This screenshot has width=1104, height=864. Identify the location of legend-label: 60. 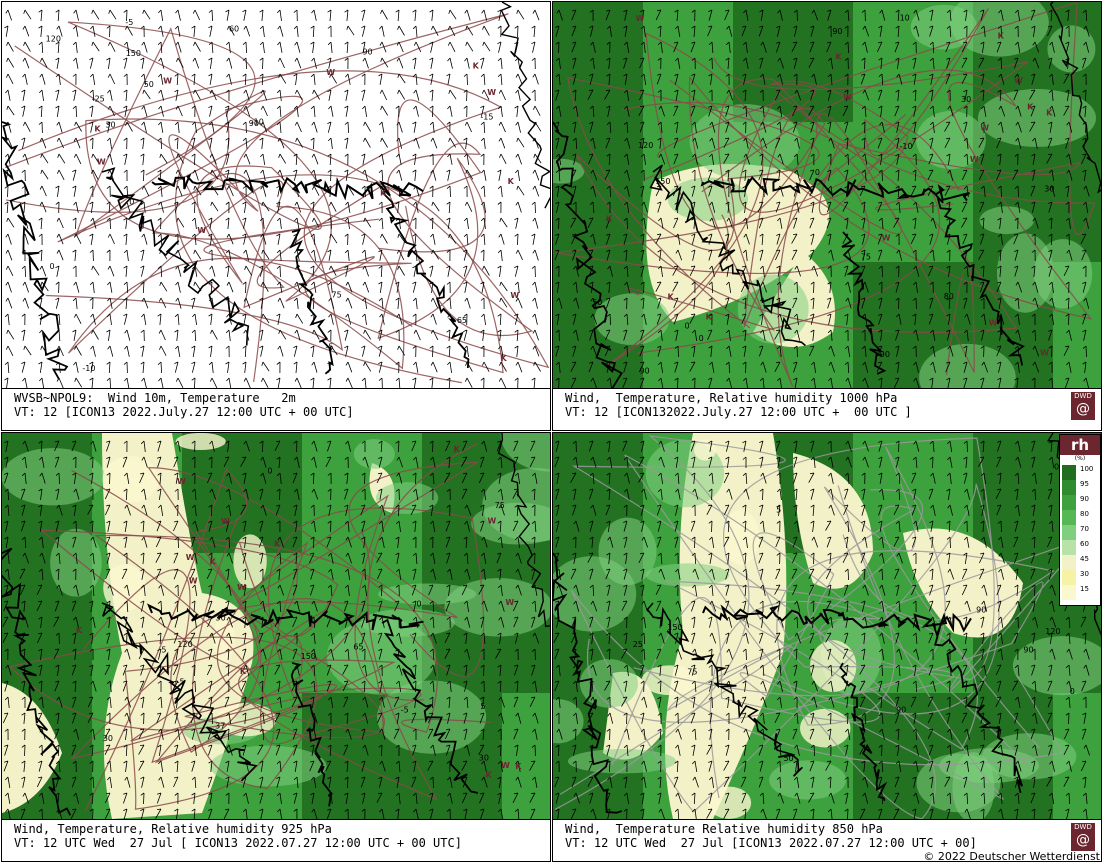
(1084, 544).